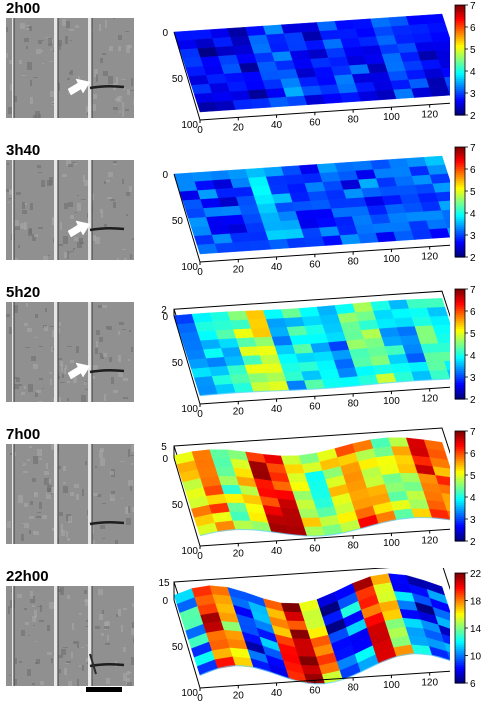 The width and height of the screenshot is (498, 712). What do you see at coordinates (277, 409) in the screenshot?
I see `x-tick-label: 40` at bounding box center [277, 409].